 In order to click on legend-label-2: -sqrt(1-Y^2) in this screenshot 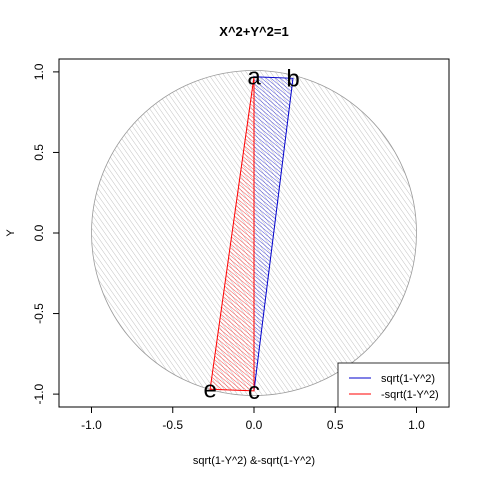, I will do `click(410, 395)`.